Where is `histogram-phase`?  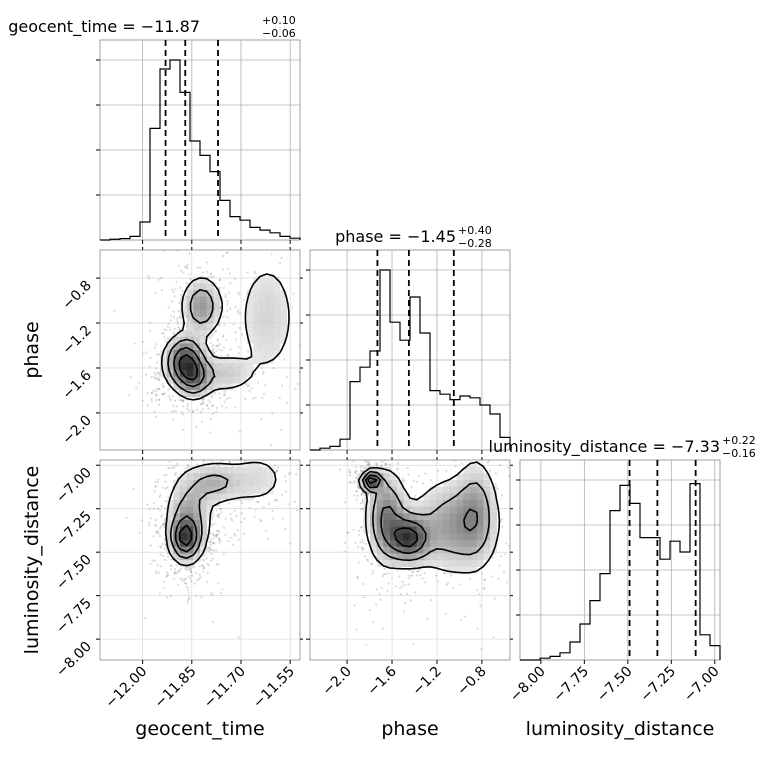 histogram-phase is located at coordinates (410, 360).